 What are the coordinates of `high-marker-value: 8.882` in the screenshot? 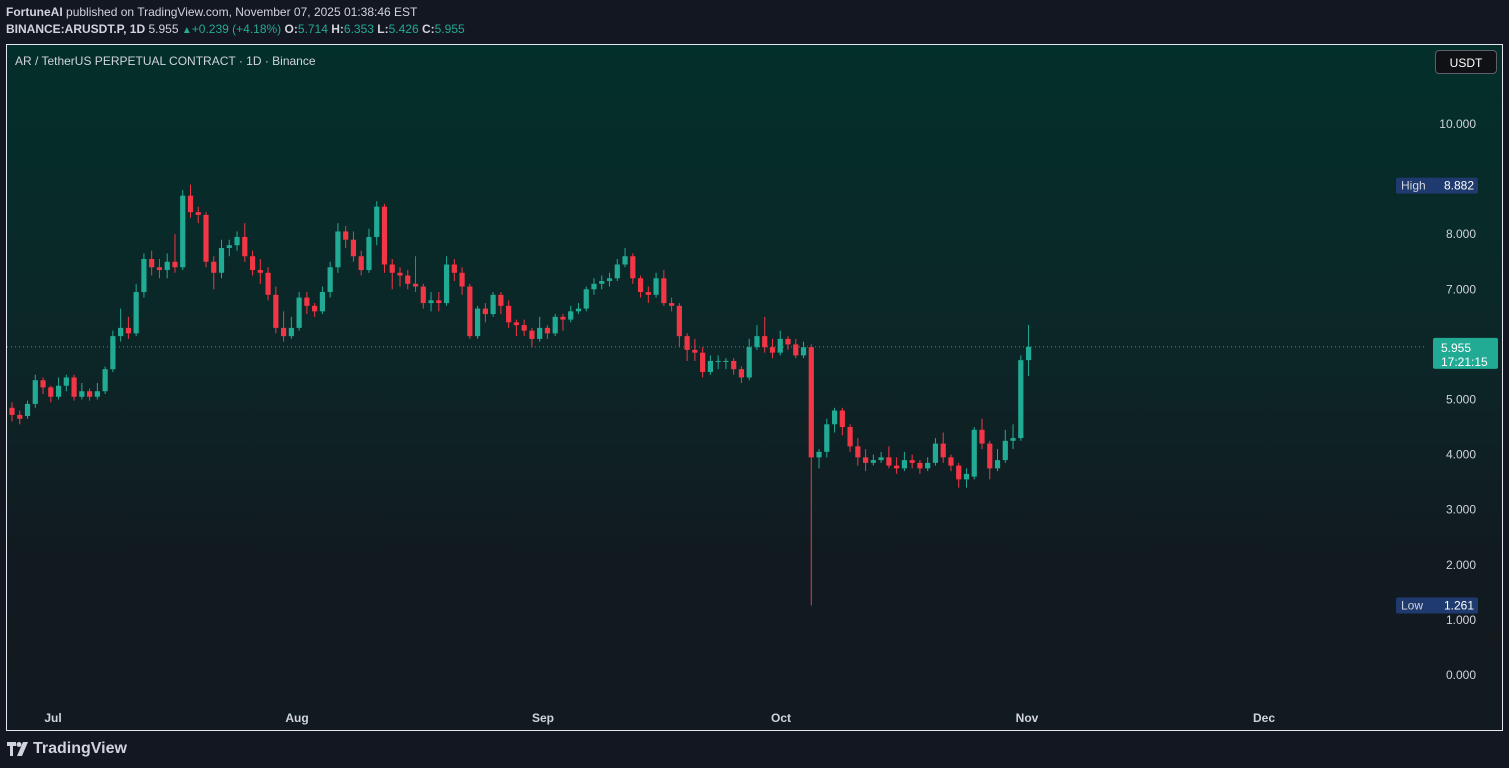 It's located at (1459, 186).